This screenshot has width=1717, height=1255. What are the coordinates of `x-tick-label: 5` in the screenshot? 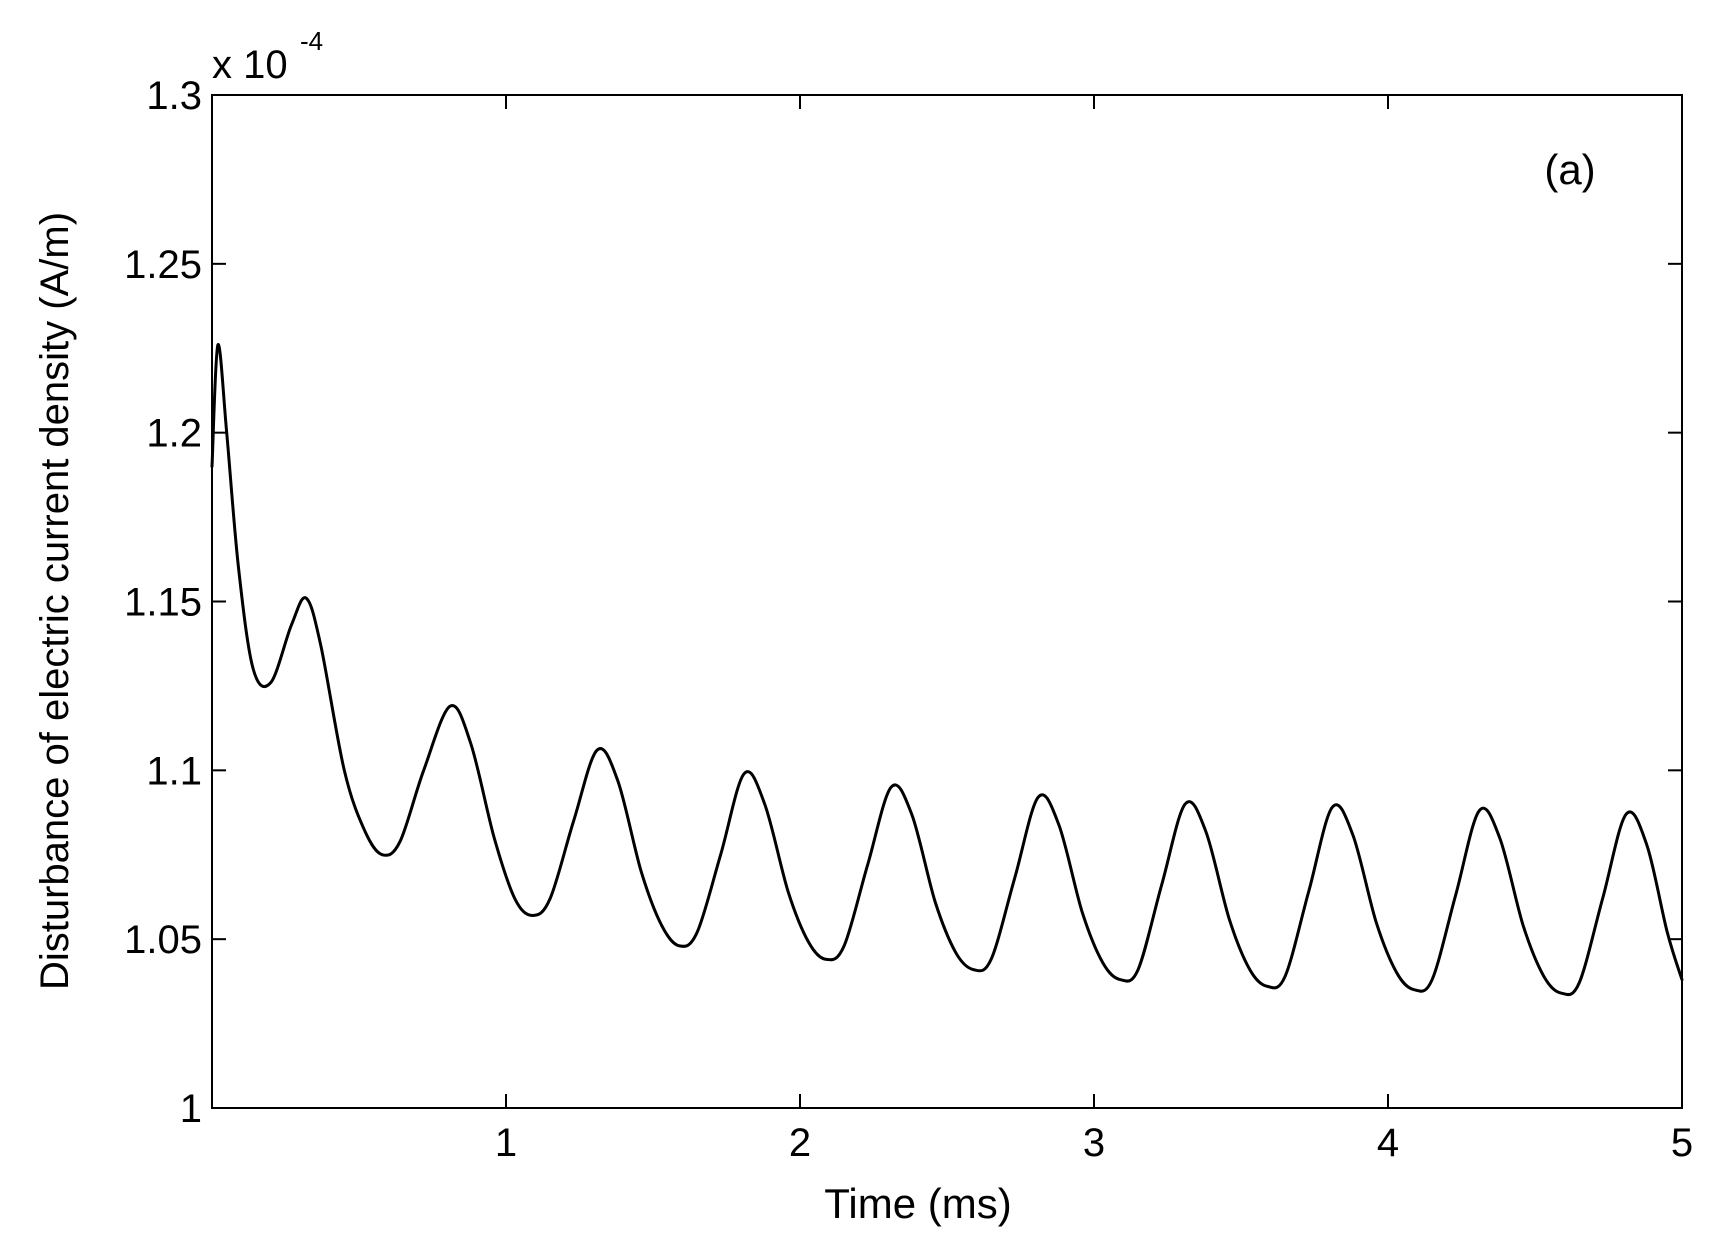 It's located at (1682, 1143).